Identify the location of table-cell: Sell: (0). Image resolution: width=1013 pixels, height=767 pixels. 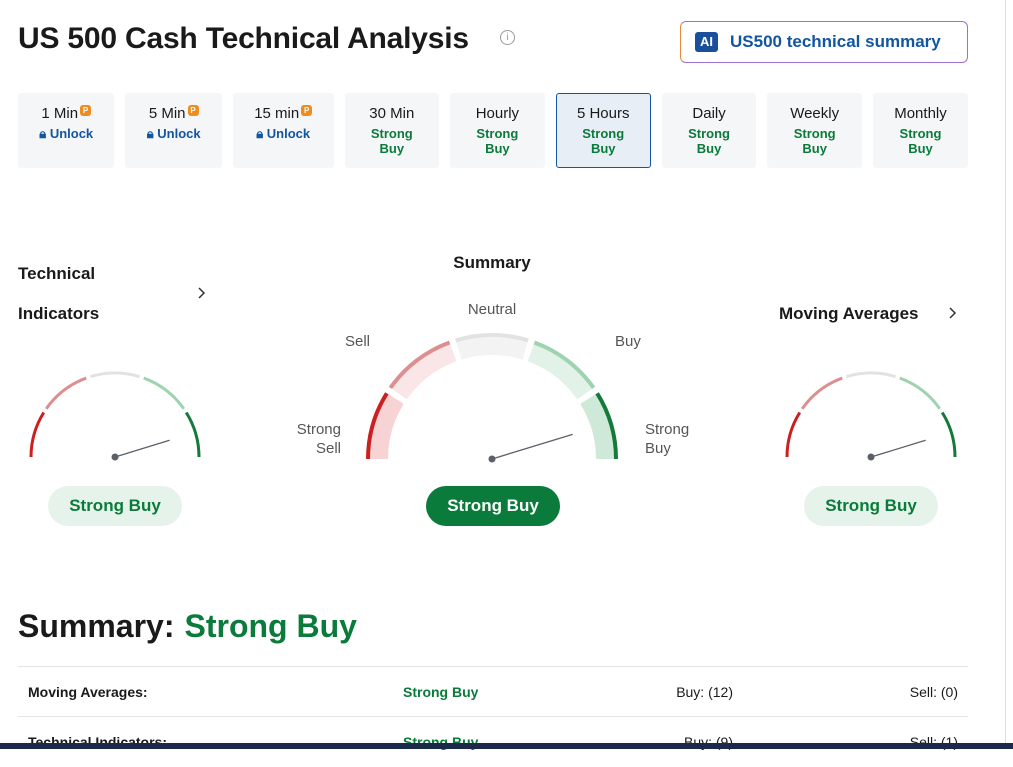
(855, 691).